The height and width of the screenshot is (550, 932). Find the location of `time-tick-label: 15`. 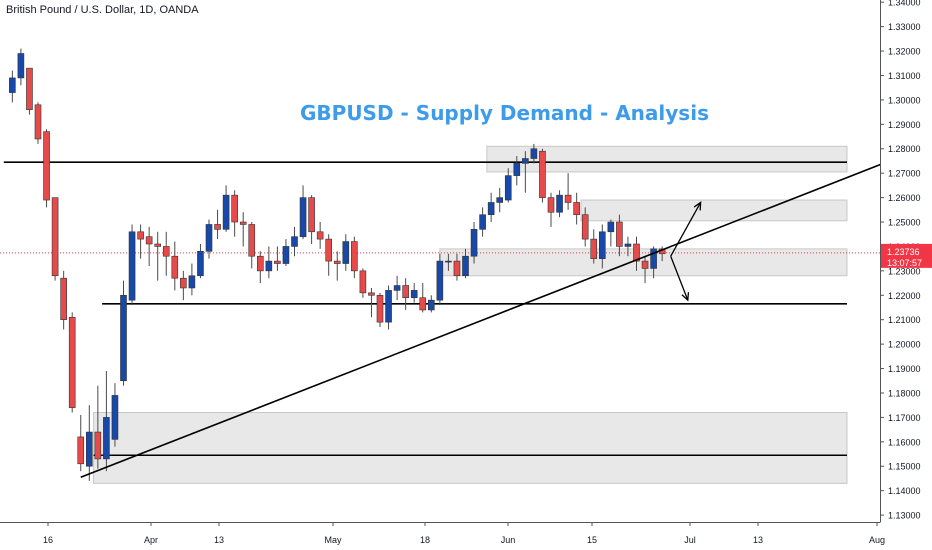

time-tick-label: 15 is located at coordinates (592, 540).